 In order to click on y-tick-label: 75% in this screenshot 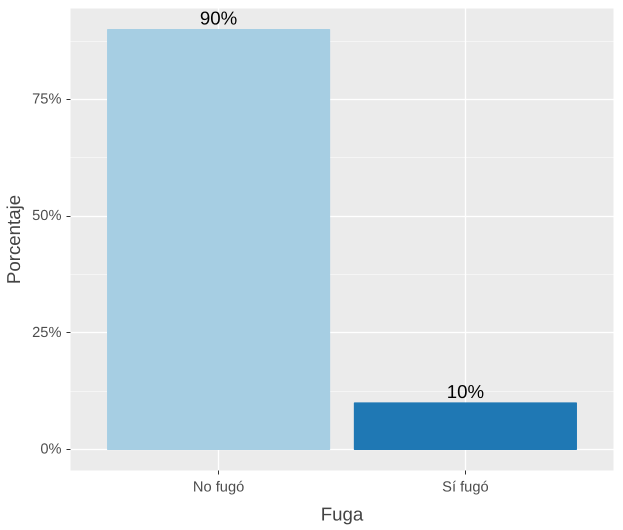, I will do `click(47, 100)`.